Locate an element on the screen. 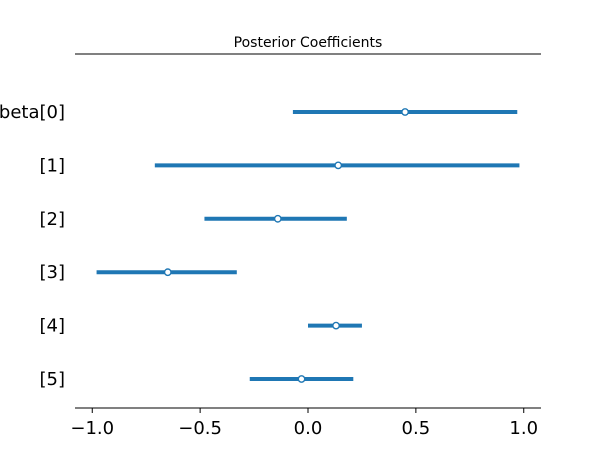  x-tick-label-0: −1.0 is located at coordinates (92, 428).